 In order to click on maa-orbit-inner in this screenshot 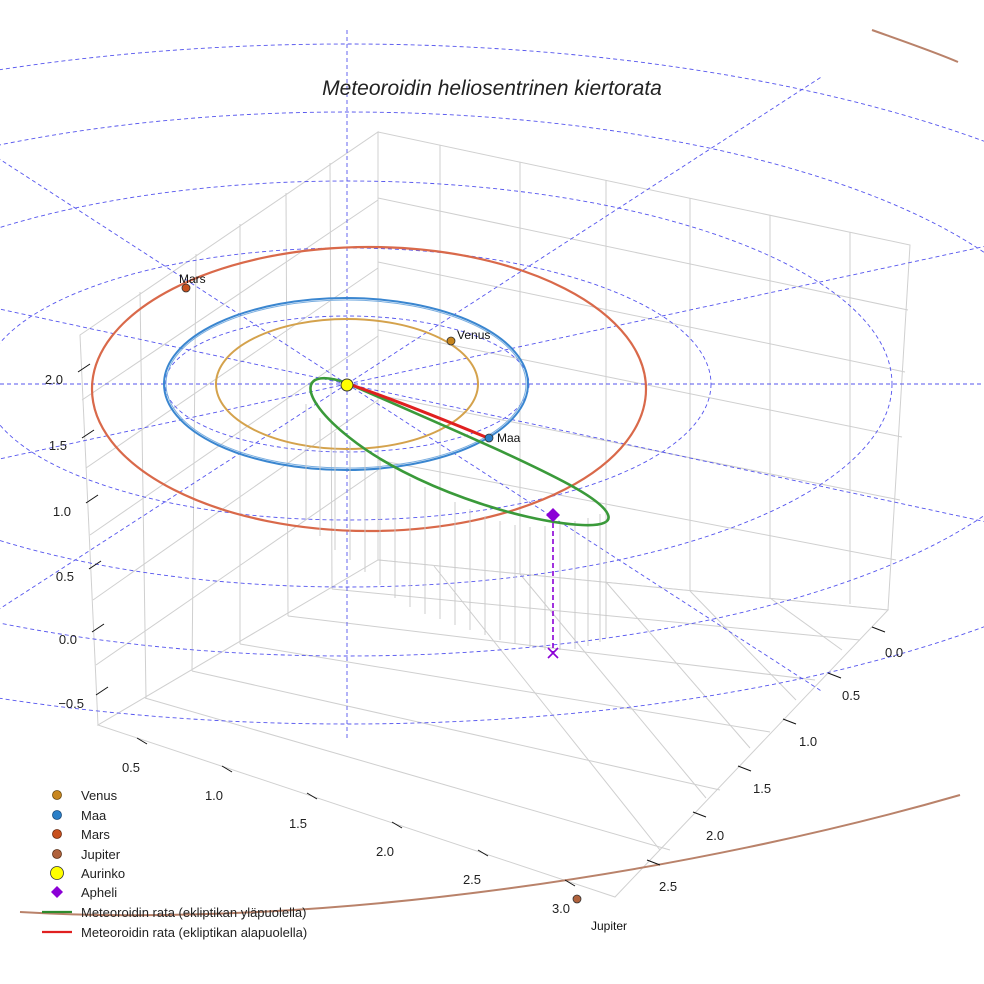, I will do `click(346, 384)`.